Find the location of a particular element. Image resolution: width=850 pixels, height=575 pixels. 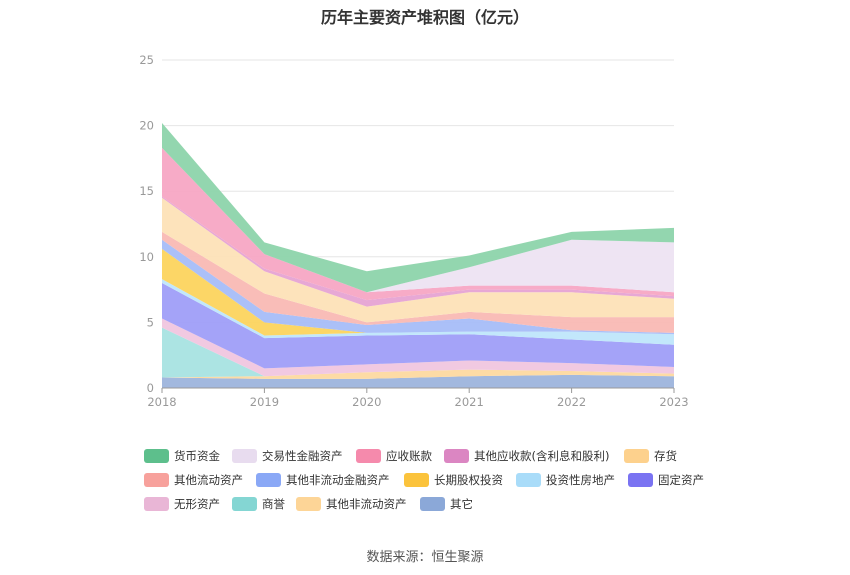

x-tick-label: 2019 is located at coordinates (264, 402).